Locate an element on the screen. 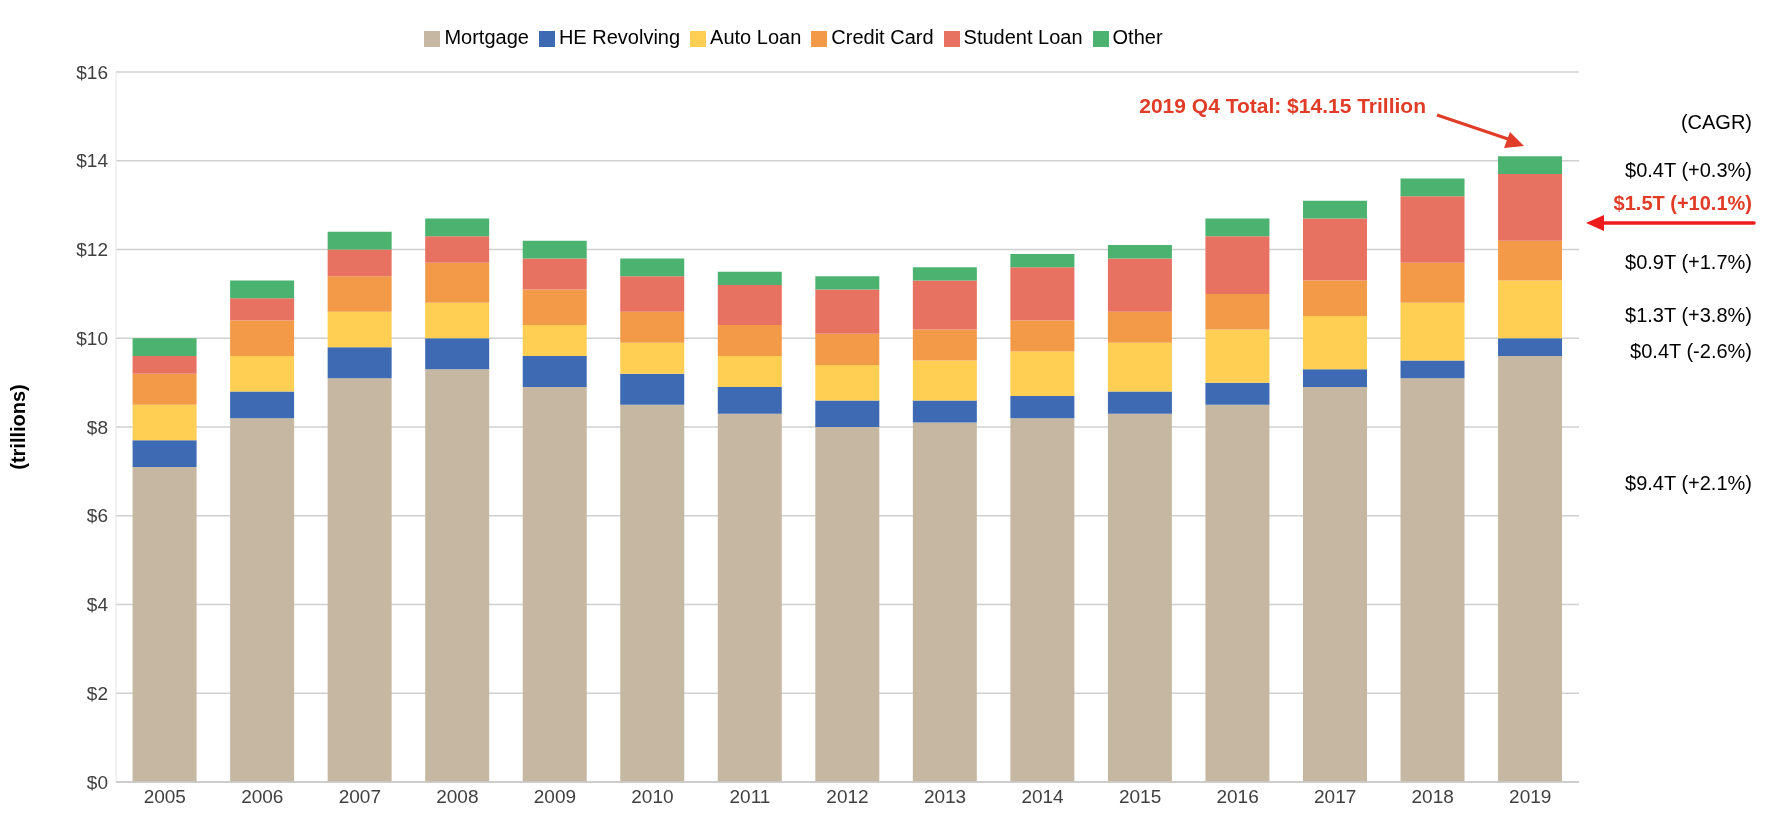 This screenshot has width=1768, height=828. y-tick-label: $14 is located at coordinates (92, 161).